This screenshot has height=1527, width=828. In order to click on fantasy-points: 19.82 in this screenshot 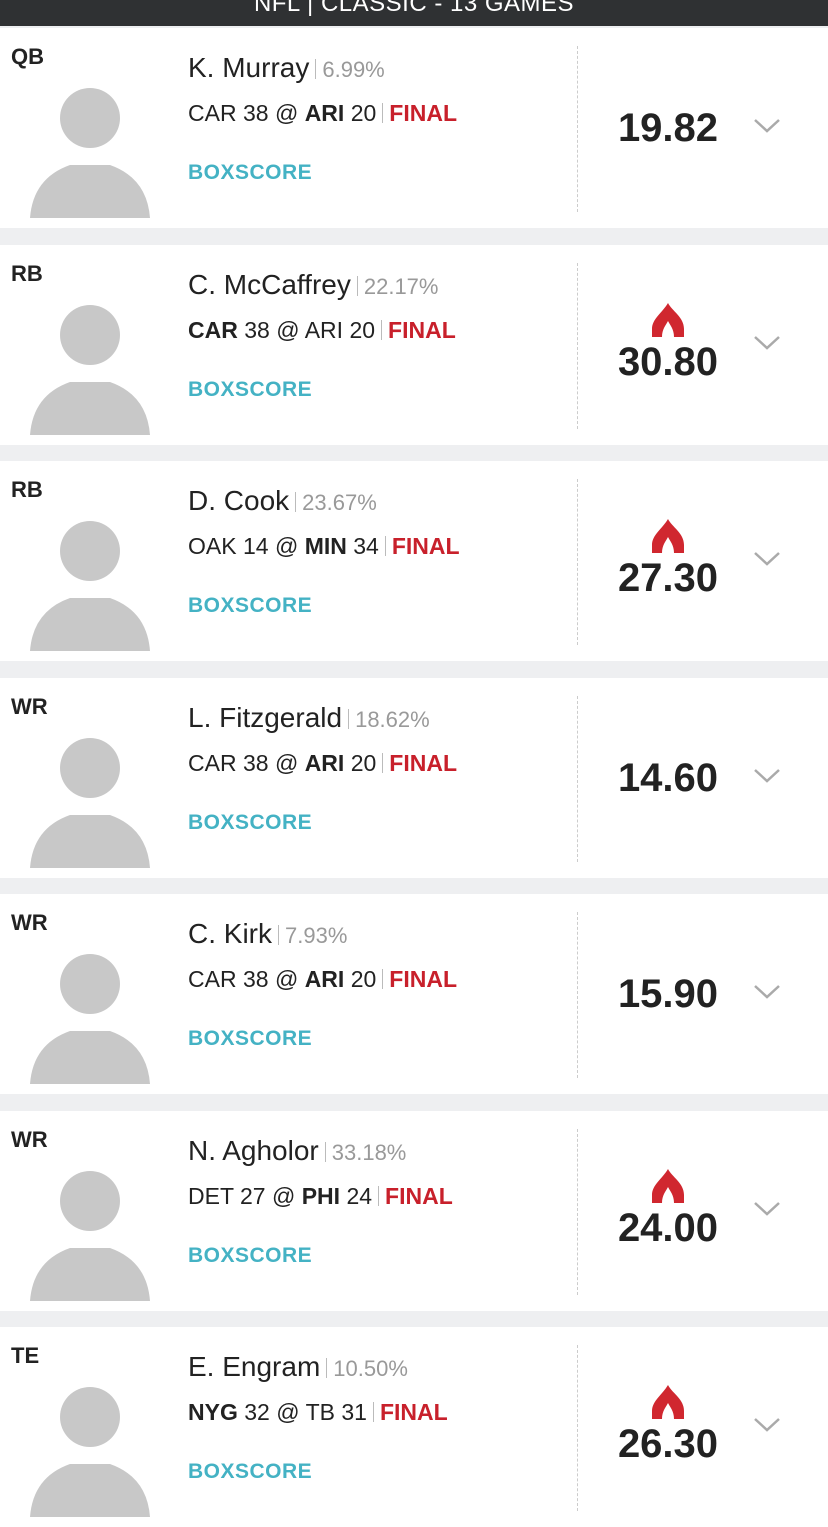, I will do `click(668, 128)`.